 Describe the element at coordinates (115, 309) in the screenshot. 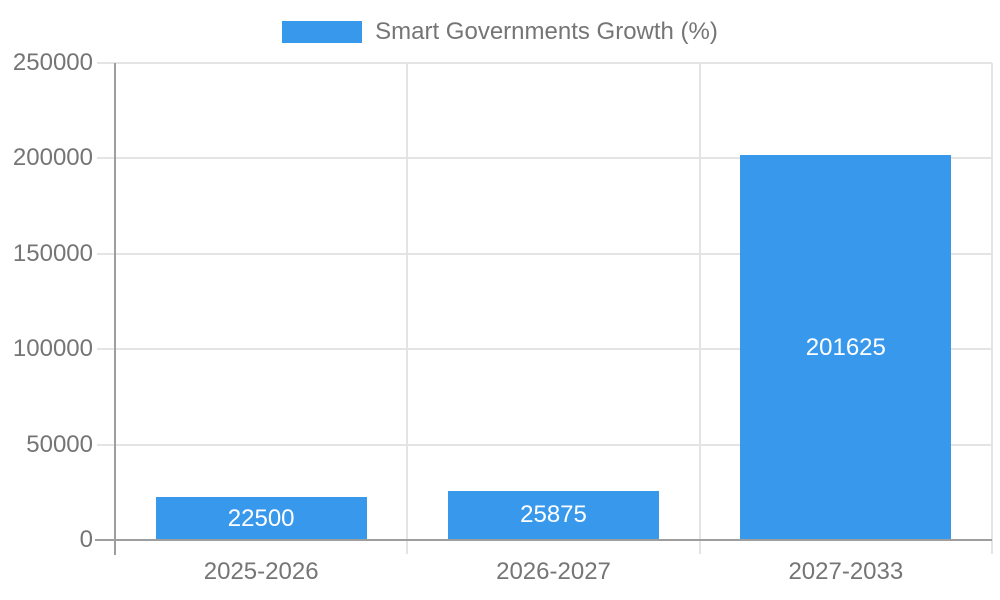

I see `y-axis-line` at that location.